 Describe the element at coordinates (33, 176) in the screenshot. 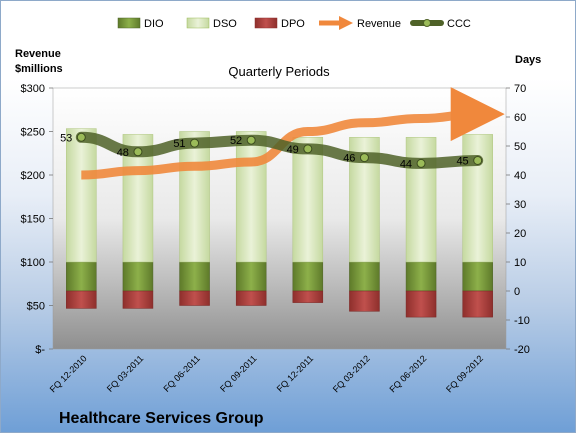

I see `left-tick-label: $200` at that location.